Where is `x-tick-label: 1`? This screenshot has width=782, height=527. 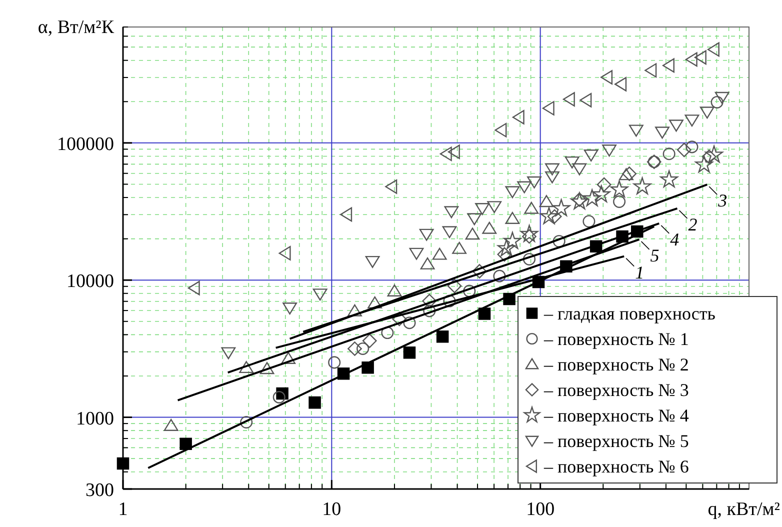 x-tick-label: 1 is located at coordinates (123, 509).